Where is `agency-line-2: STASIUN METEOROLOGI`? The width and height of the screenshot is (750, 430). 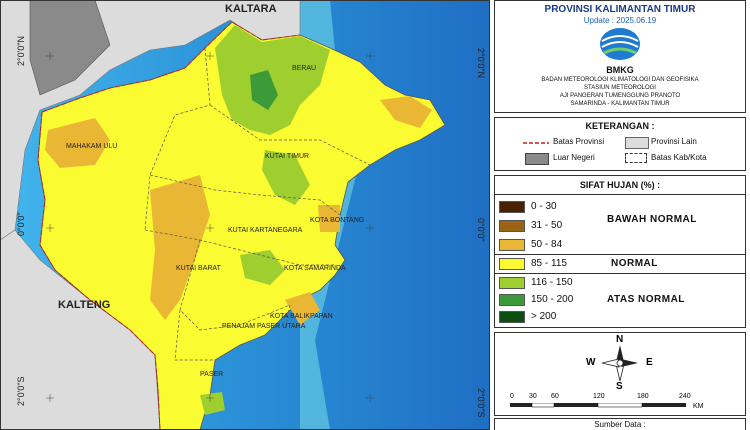
agency-line-2: STASIUN METEOROLOGI is located at coordinates (620, 88).